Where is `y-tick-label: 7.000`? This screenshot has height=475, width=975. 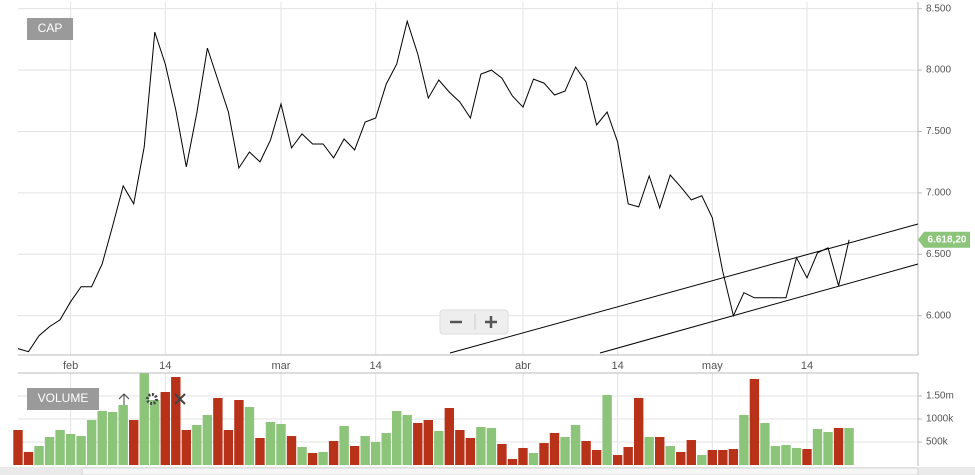
y-tick-label: 7.000 is located at coordinates (938, 193).